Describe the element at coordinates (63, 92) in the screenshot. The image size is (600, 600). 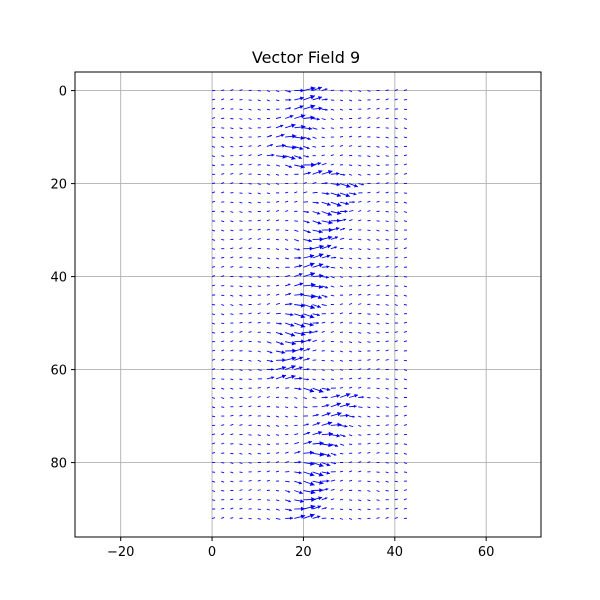
I see `y-tick-label: 0` at that location.